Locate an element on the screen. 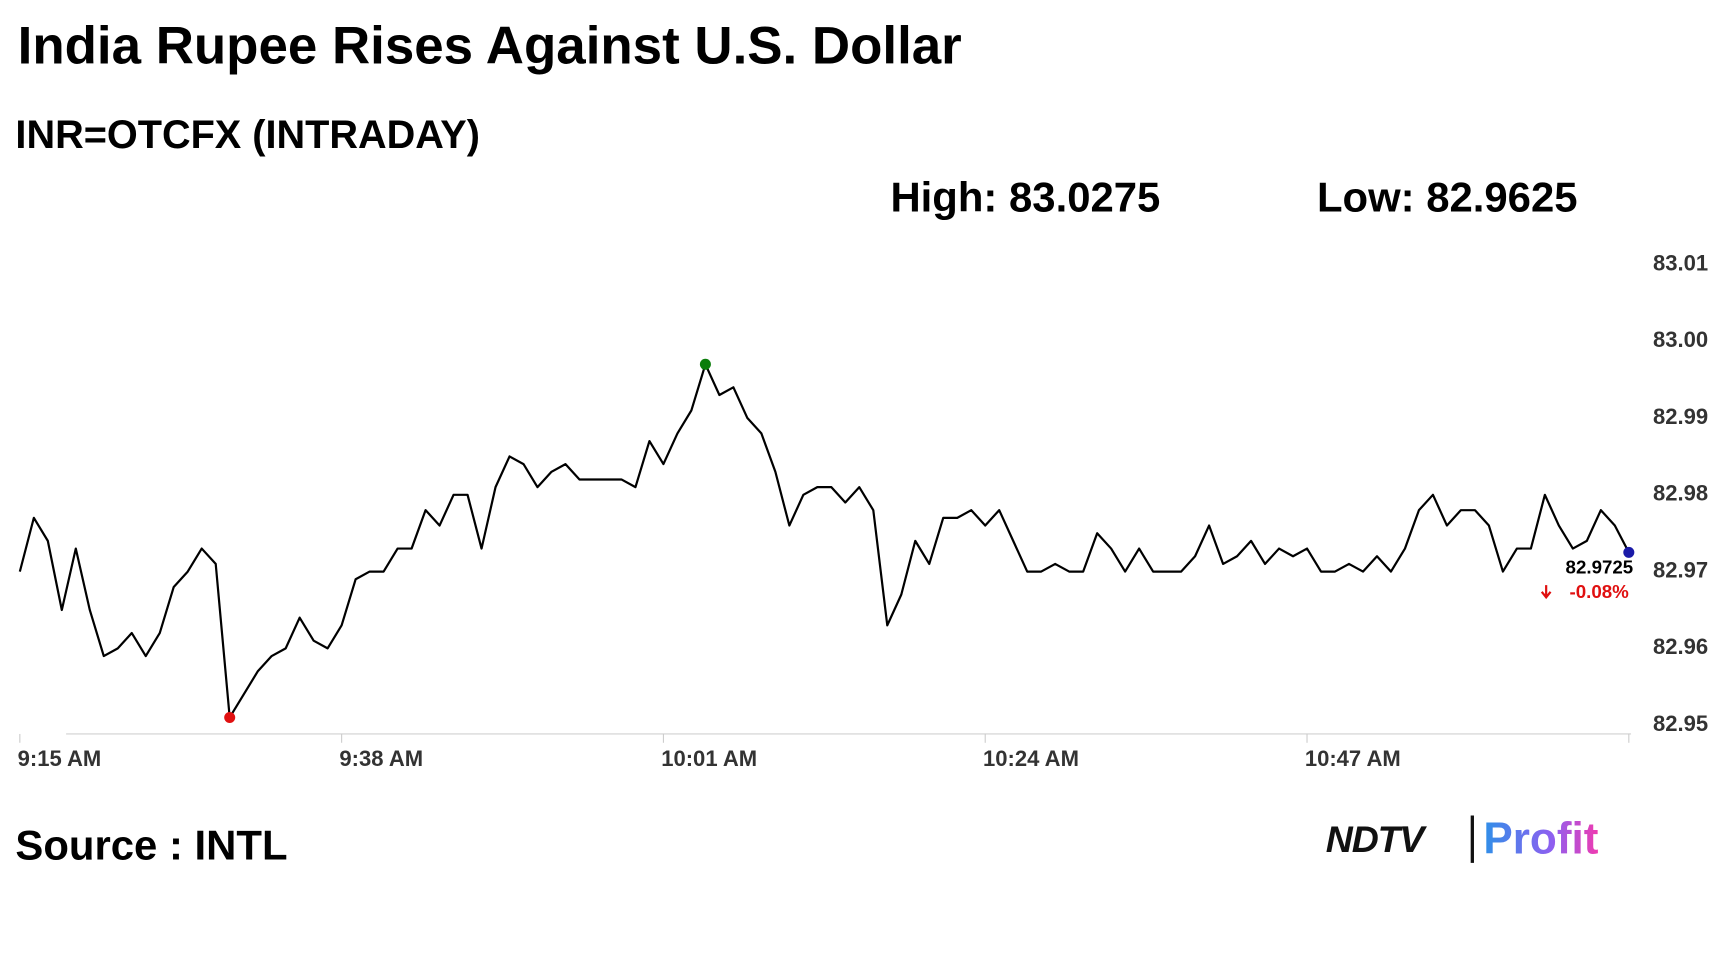 The height and width of the screenshot is (972, 1728). x-tick-label: 10:24 AM is located at coordinates (1031, 758).